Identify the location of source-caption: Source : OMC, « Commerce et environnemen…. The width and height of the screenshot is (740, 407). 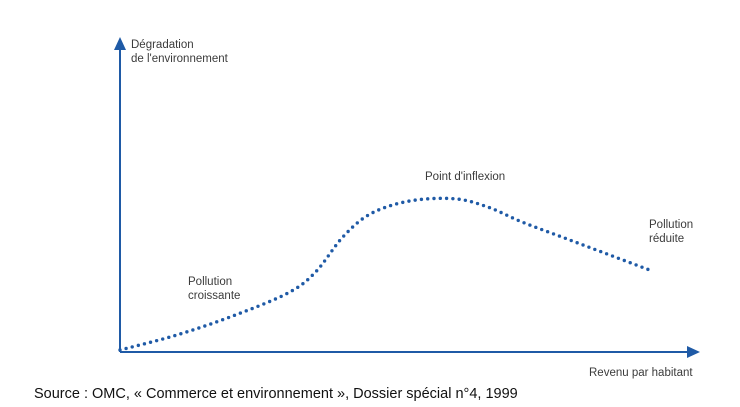
(276, 394).